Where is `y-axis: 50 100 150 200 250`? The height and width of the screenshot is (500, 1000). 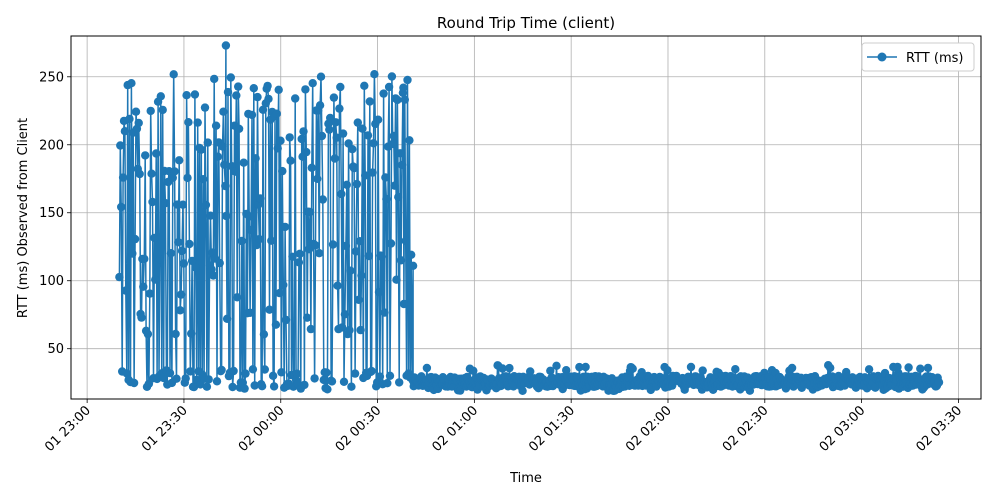 y-axis: 50 100 150 200 250 is located at coordinates (55, 213).